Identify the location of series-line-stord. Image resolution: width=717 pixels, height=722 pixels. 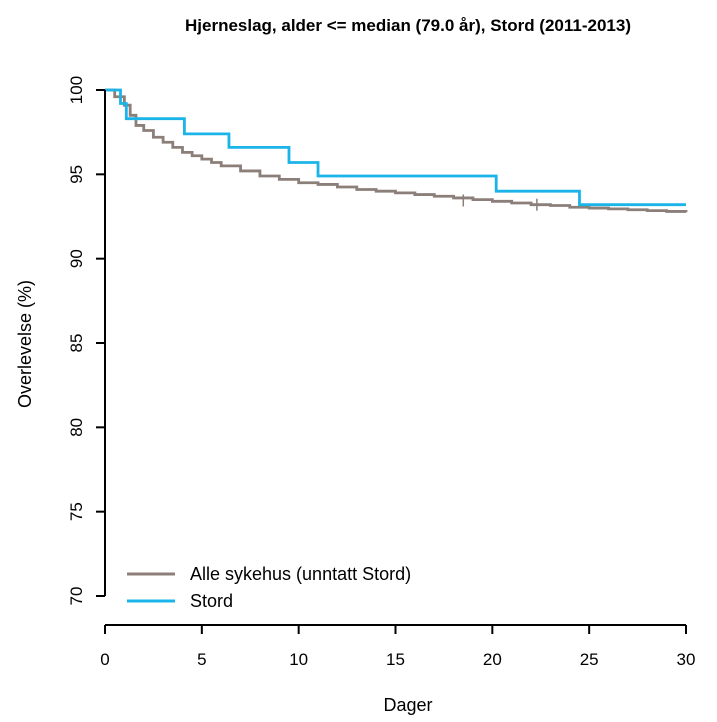
(395, 147).